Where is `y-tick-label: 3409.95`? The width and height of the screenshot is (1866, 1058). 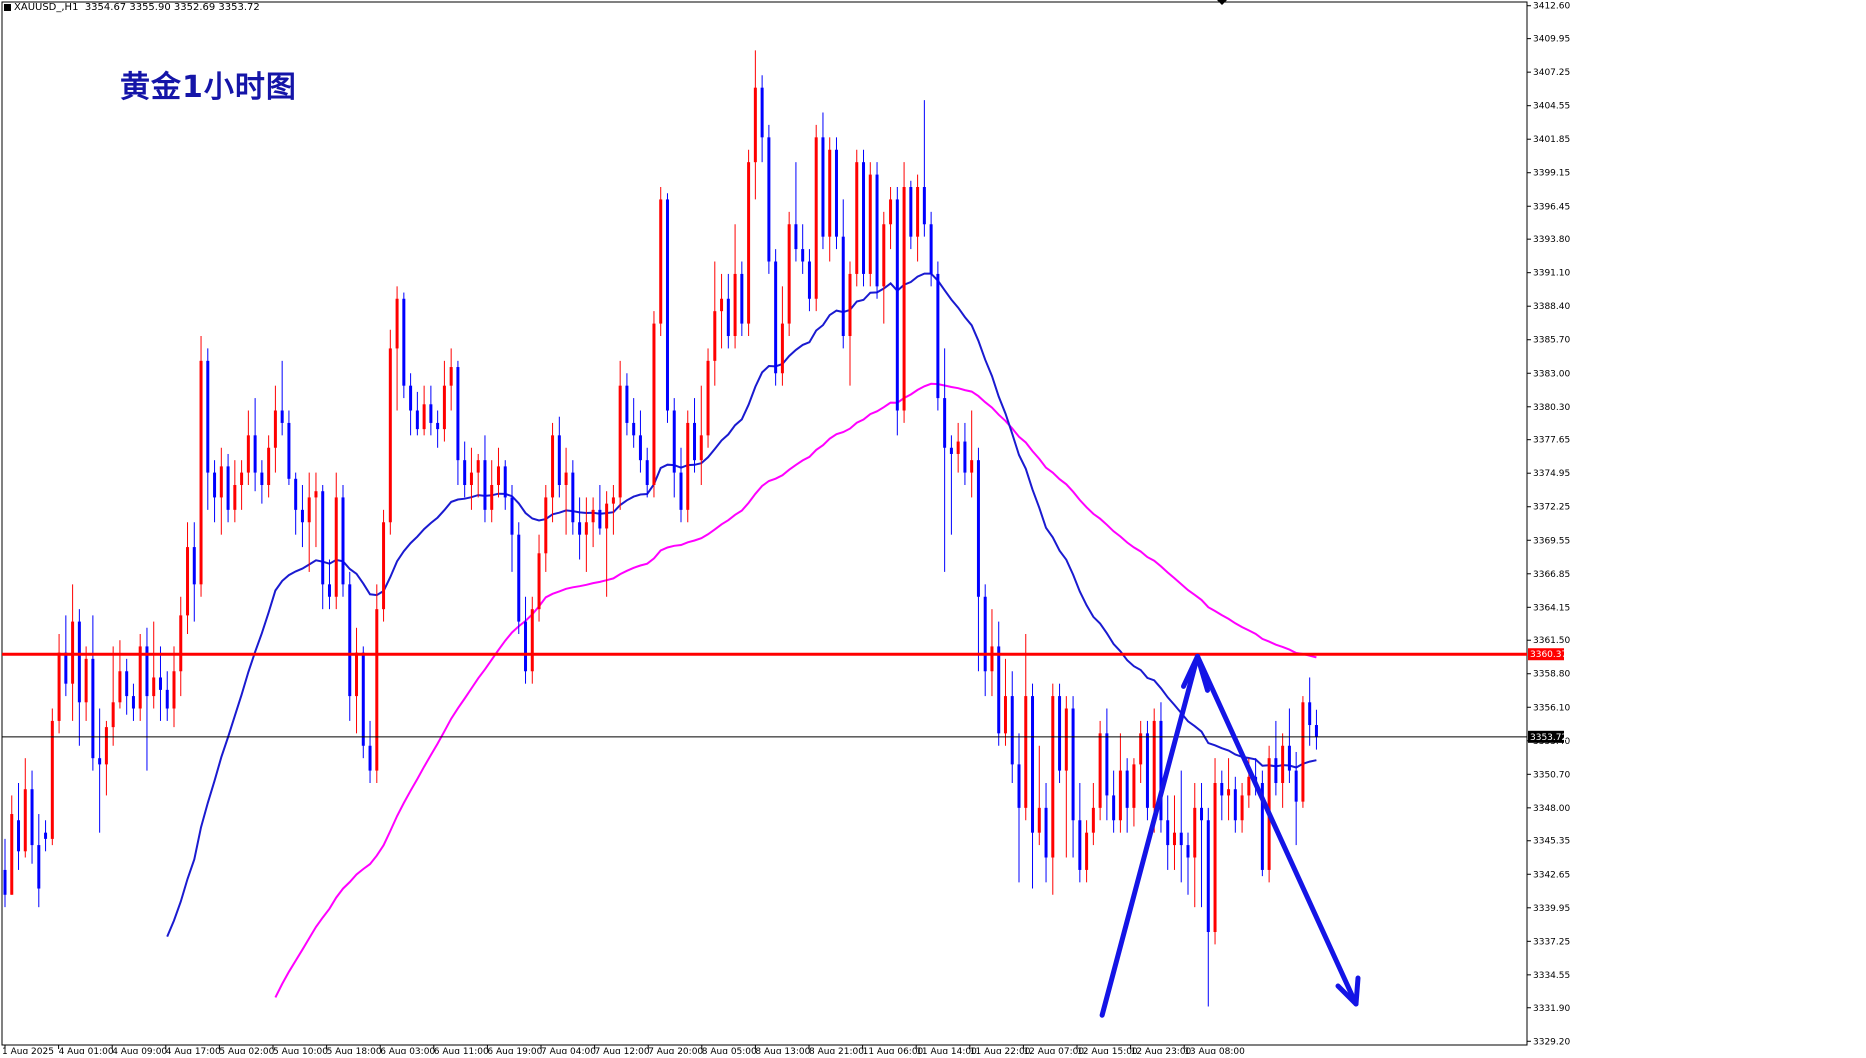
y-tick-label: 3409.95 is located at coordinates (1551, 40).